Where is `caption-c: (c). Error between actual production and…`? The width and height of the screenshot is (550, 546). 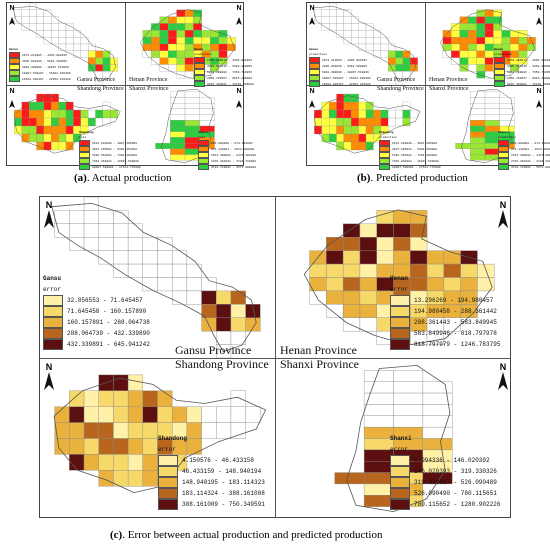
caption-c: (c). Error between actual production and… is located at coordinates (246, 535).